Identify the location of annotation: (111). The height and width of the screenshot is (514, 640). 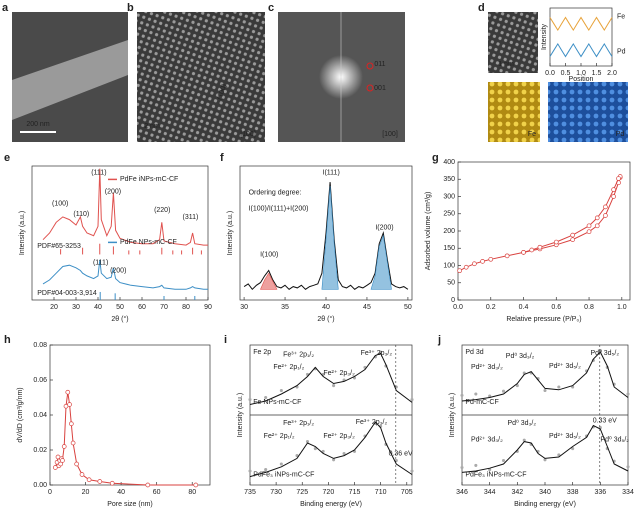
(98, 173).